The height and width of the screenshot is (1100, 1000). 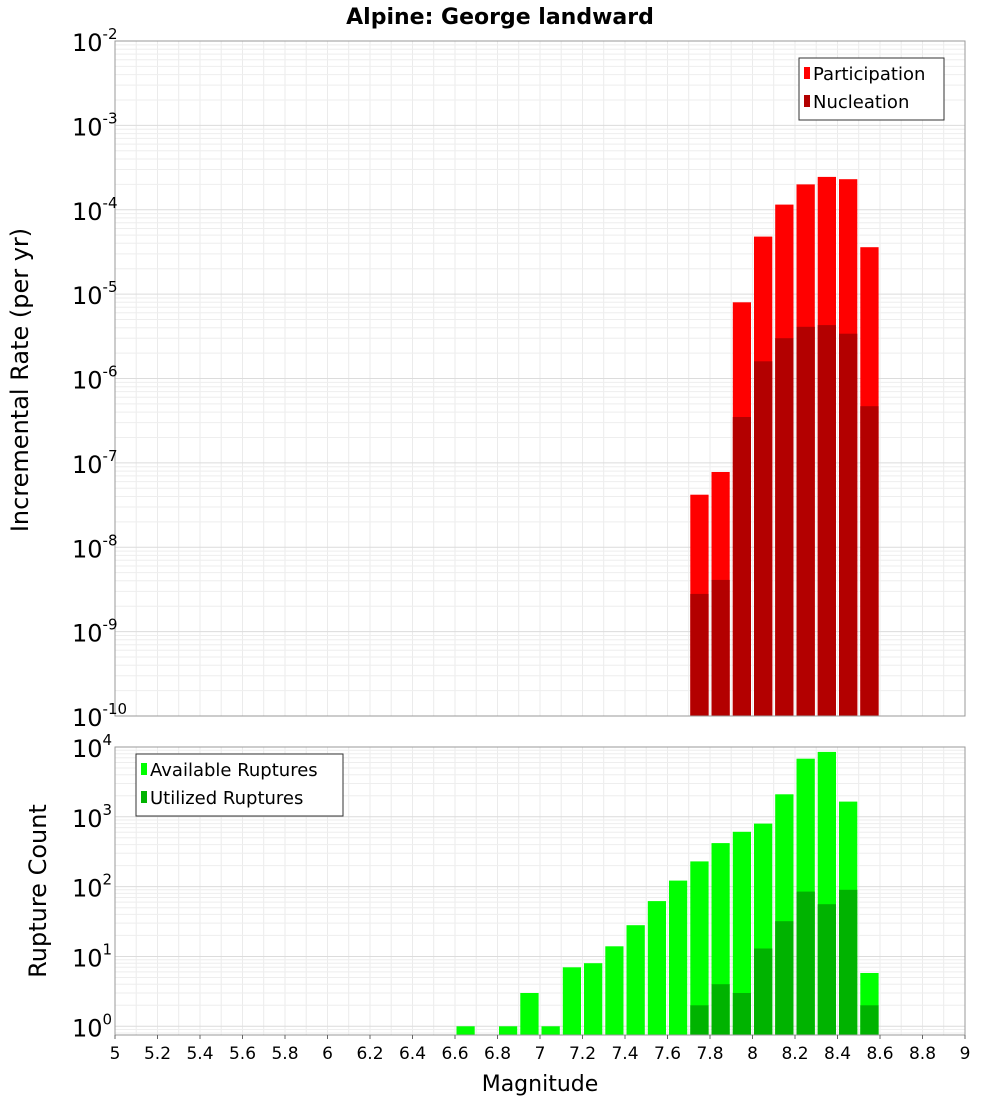 I want to click on x-tick-label: 8, so click(x=752, y=1054).